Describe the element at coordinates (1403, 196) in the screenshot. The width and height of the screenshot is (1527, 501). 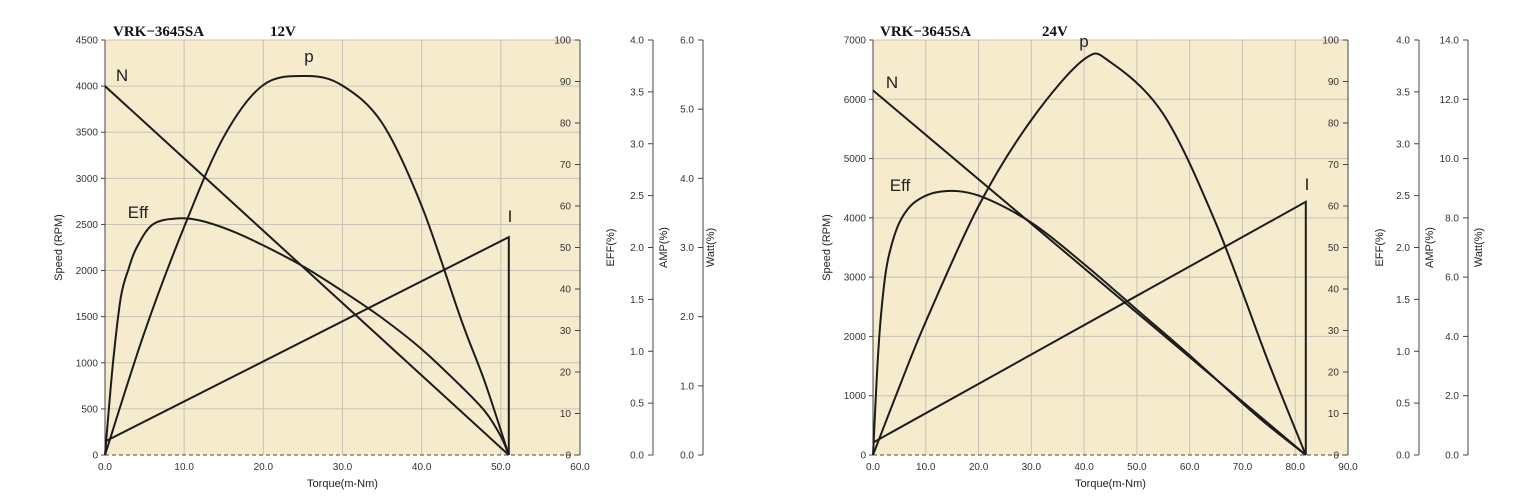
I see `secondary-tick-label: 2.5` at that location.